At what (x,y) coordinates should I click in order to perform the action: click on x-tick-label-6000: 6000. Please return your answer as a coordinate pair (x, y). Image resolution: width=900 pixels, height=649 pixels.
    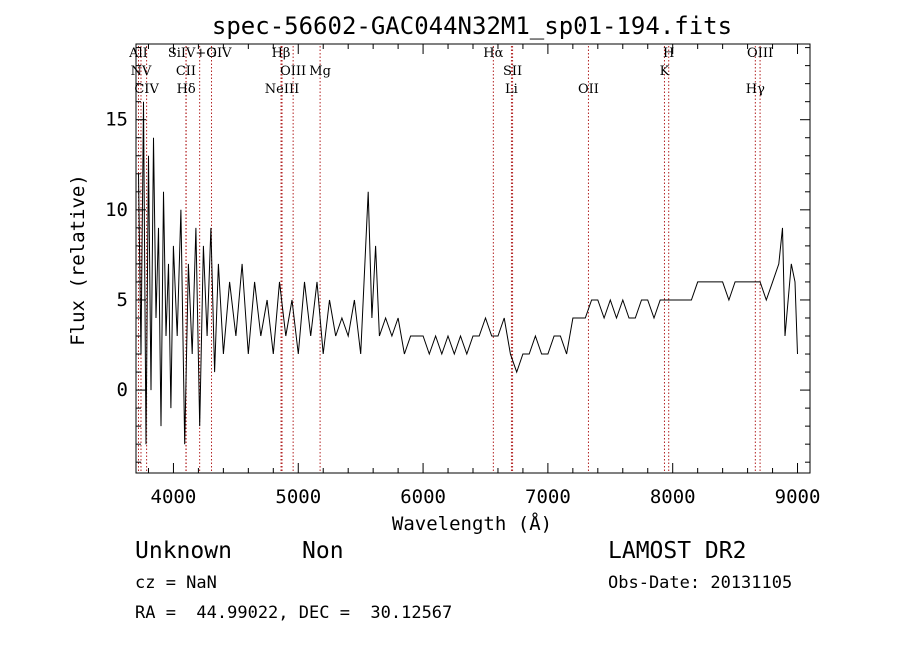
    Looking at the image, I should click on (423, 497).